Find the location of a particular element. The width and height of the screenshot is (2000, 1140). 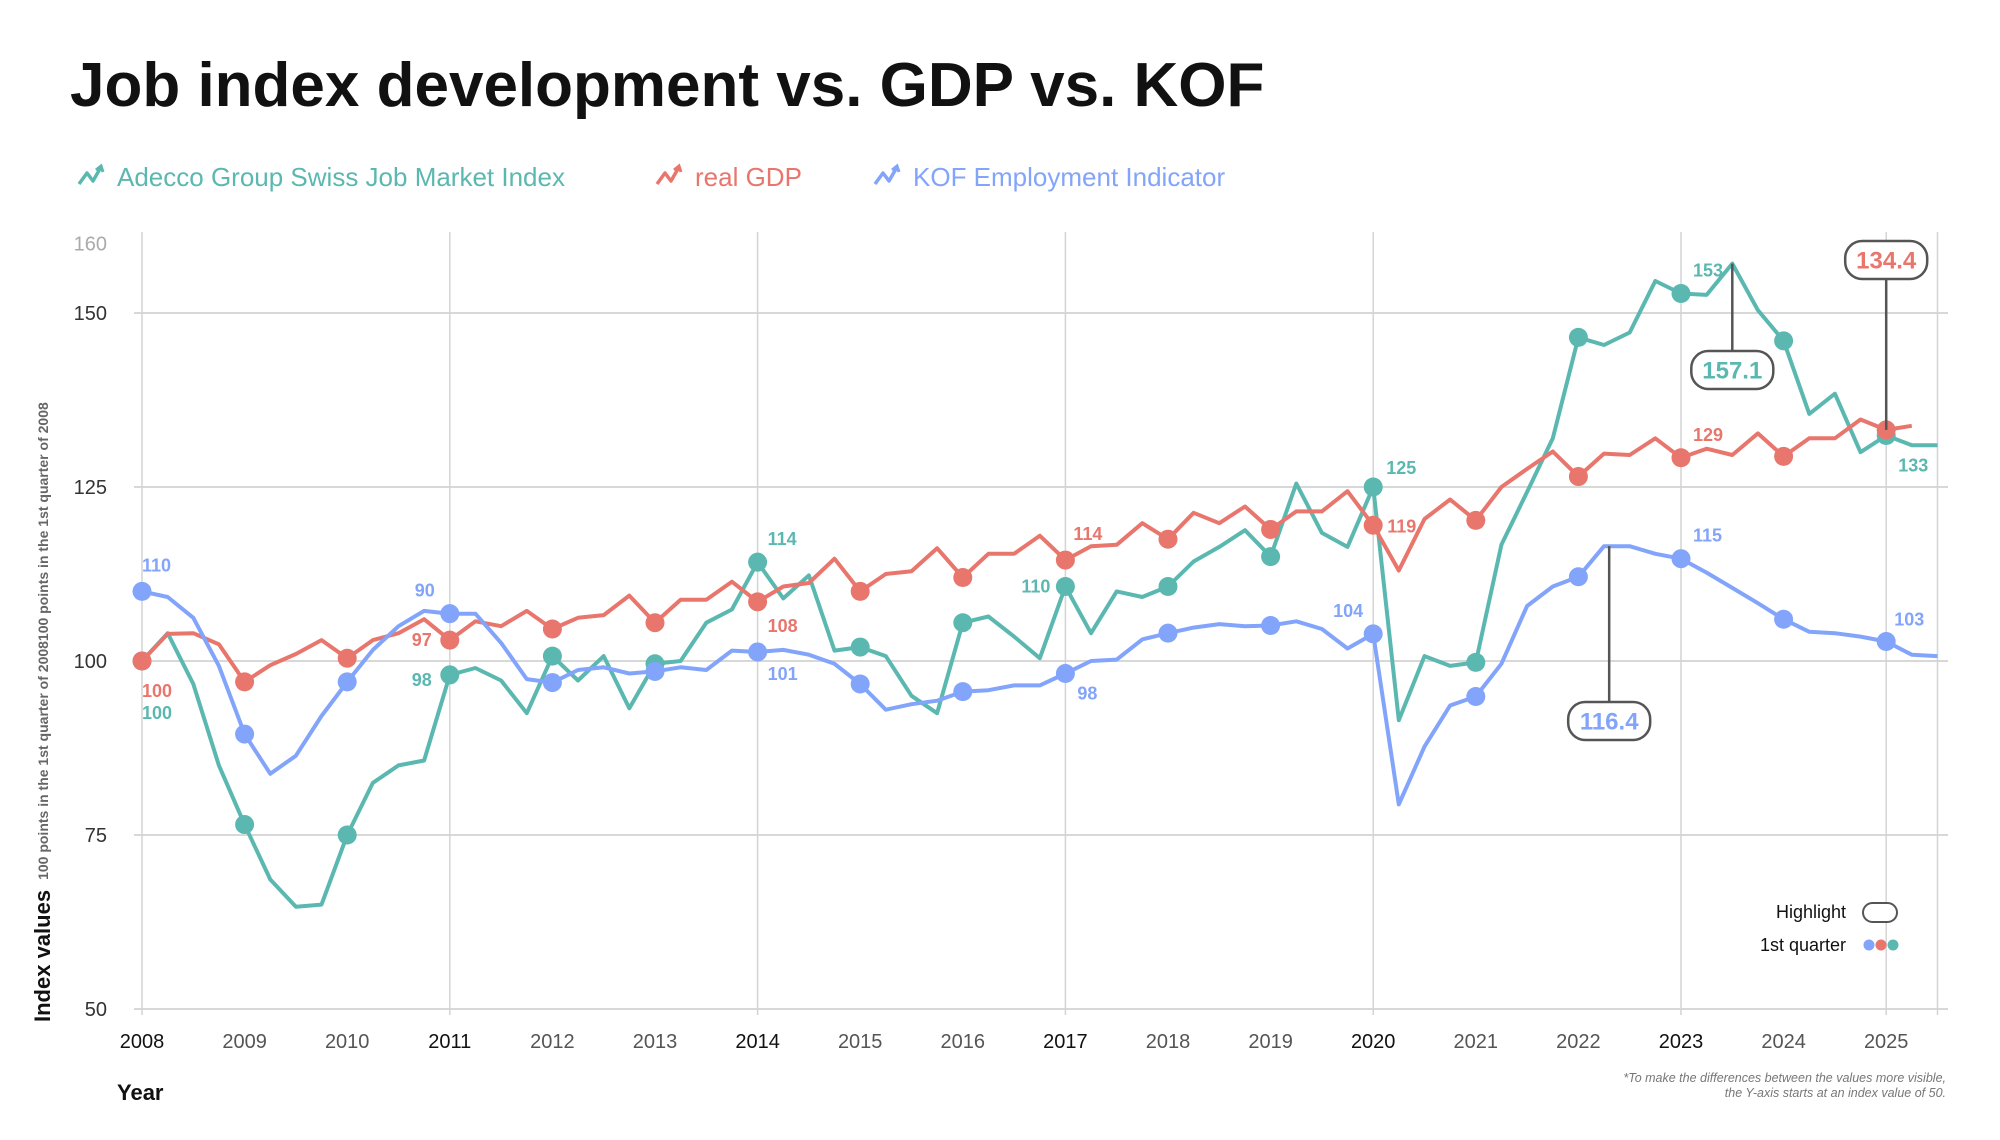

x-tick-label: 2025 is located at coordinates (1886, 1042).